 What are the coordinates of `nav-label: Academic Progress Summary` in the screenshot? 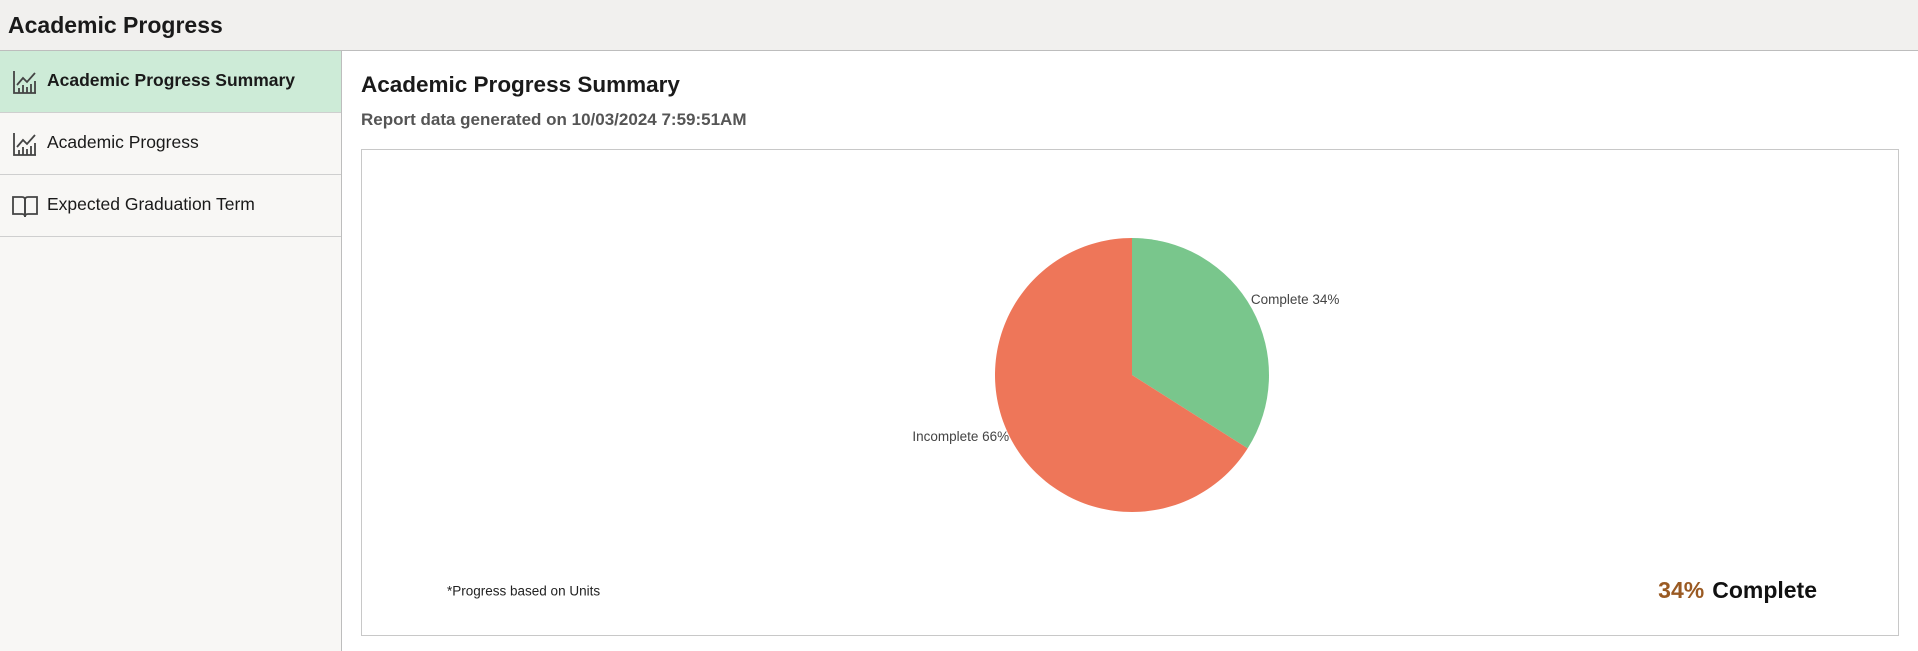 It's located at (171, 80).